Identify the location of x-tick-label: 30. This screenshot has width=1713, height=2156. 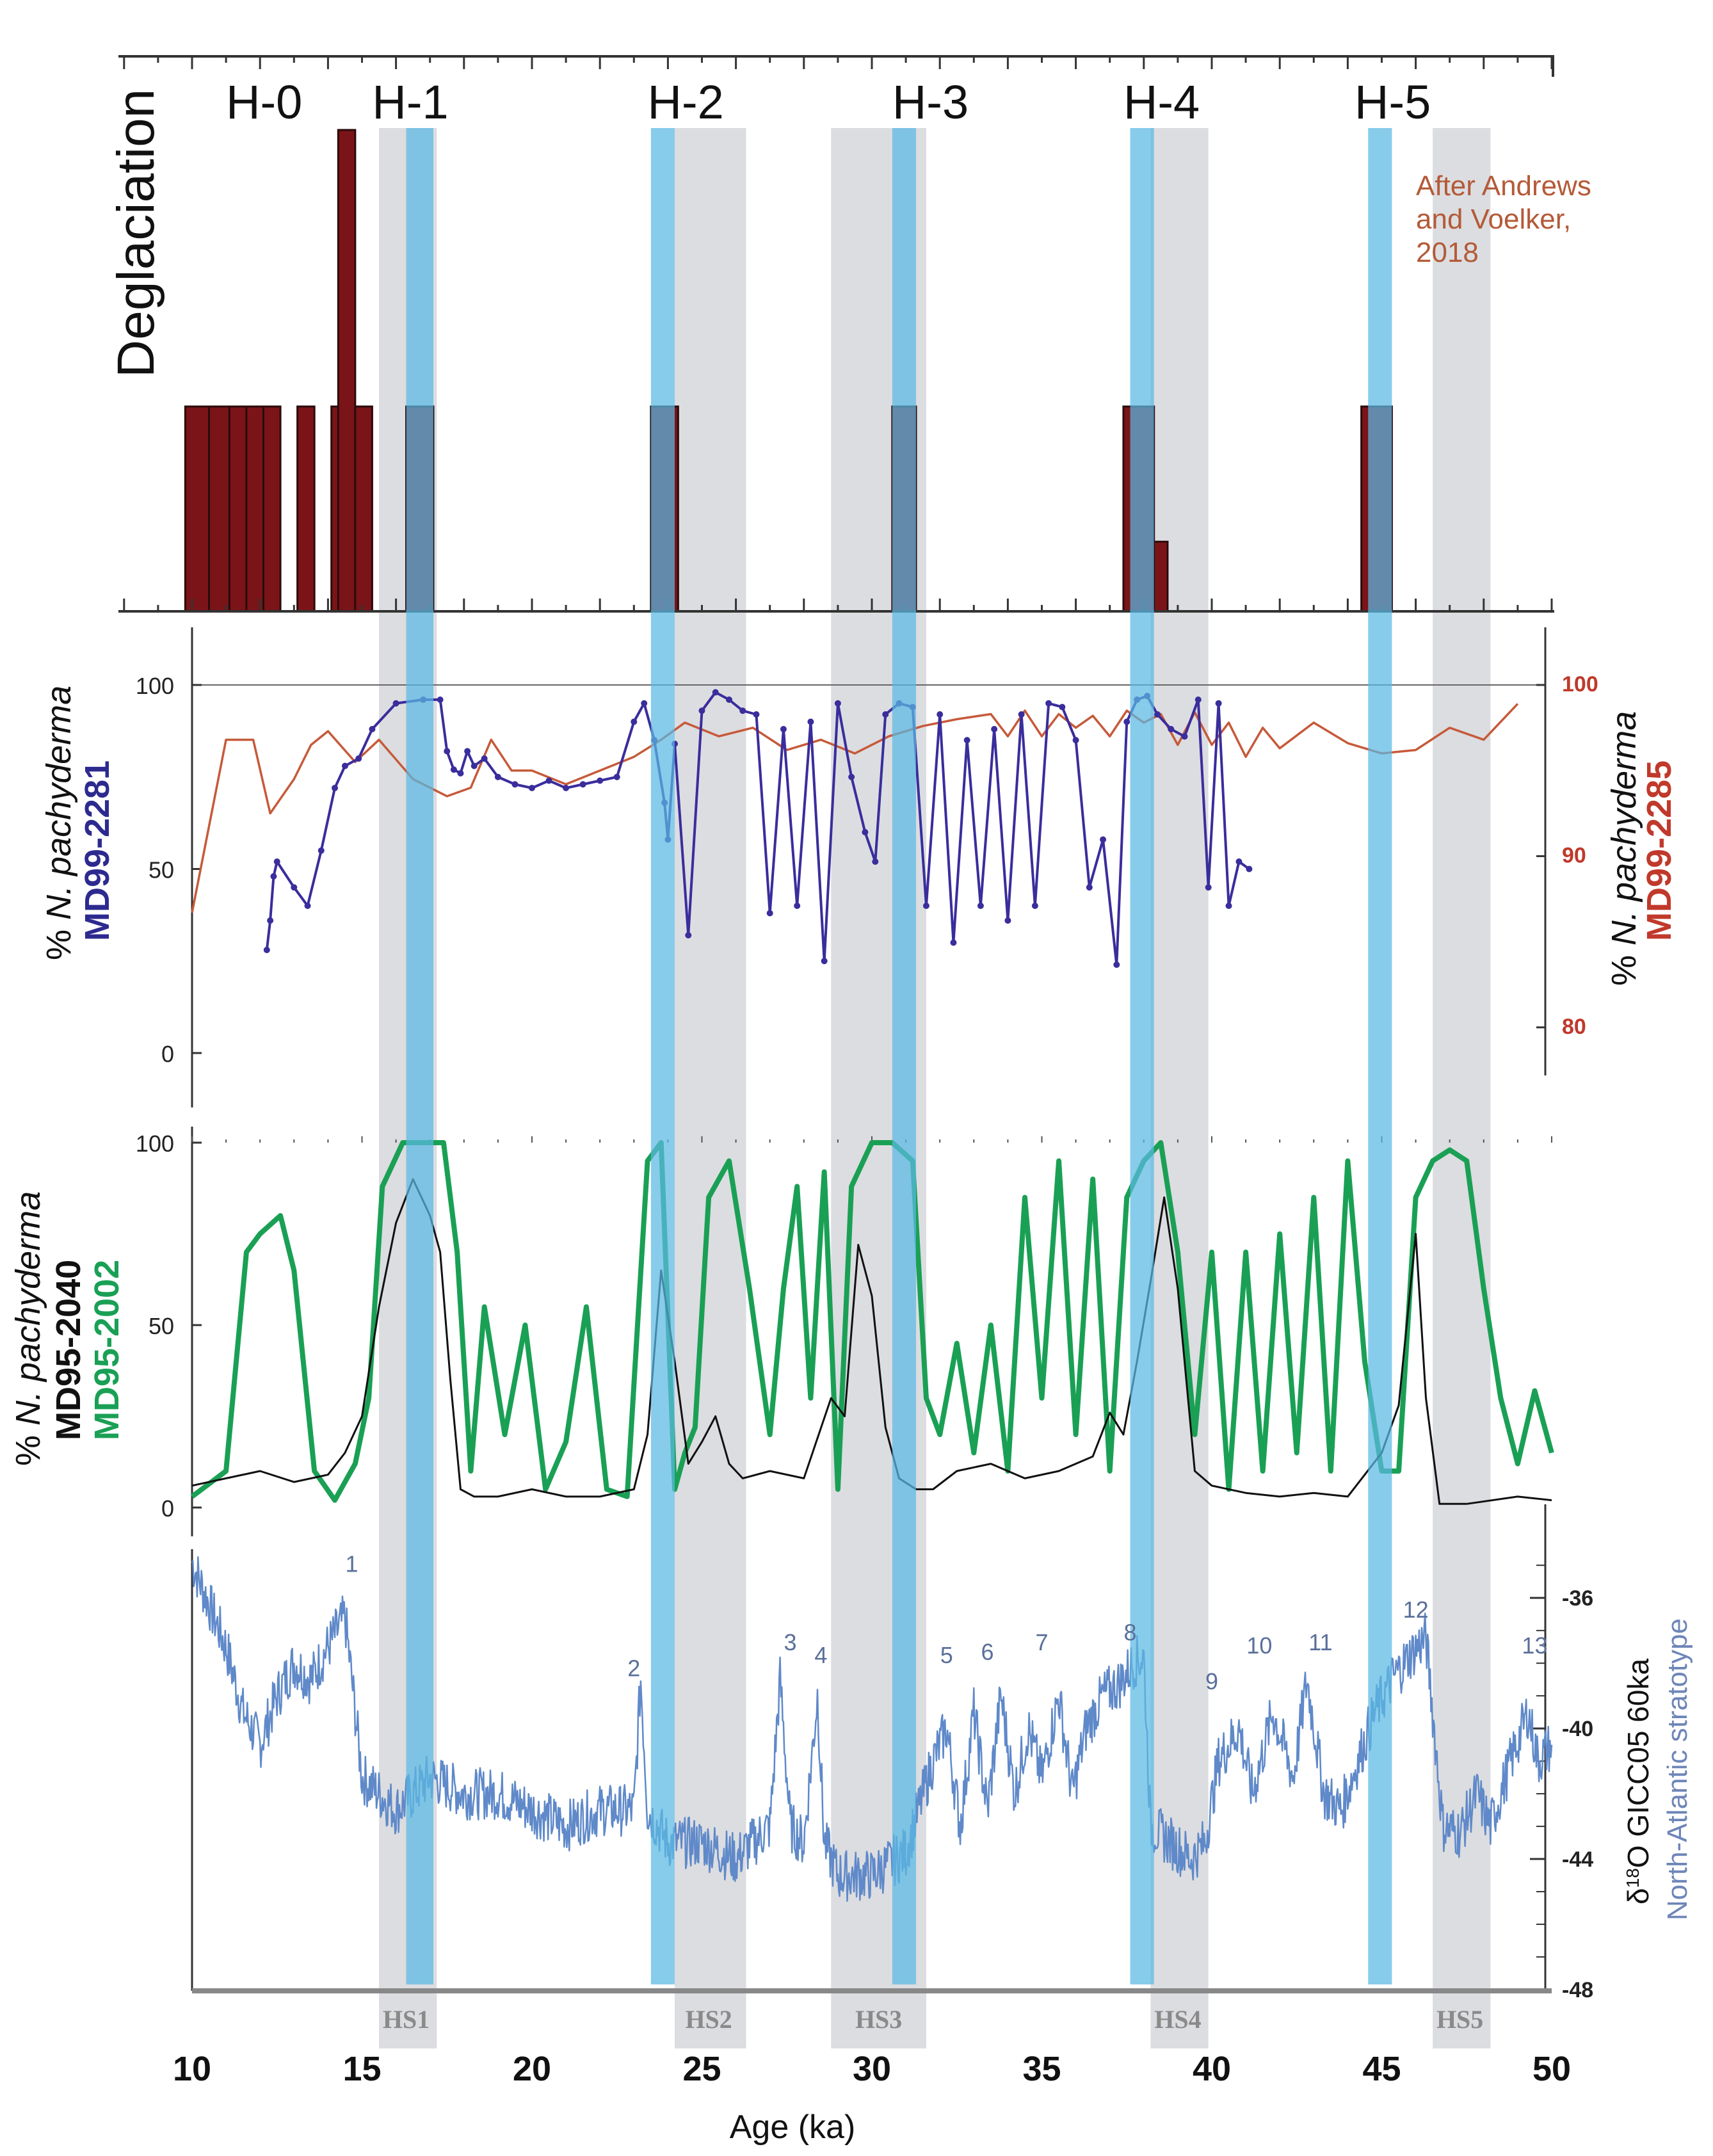
(872, 2069).